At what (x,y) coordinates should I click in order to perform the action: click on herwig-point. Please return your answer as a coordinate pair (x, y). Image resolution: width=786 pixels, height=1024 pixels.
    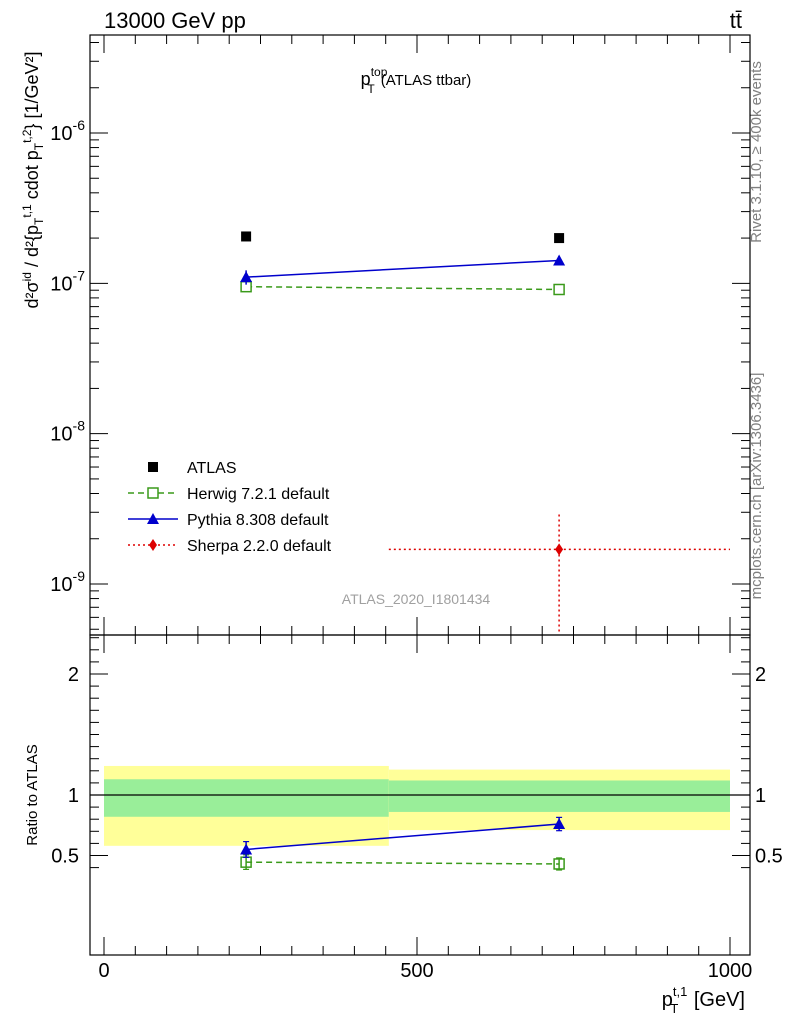
    Looking at the image, I should click on (559, 289).